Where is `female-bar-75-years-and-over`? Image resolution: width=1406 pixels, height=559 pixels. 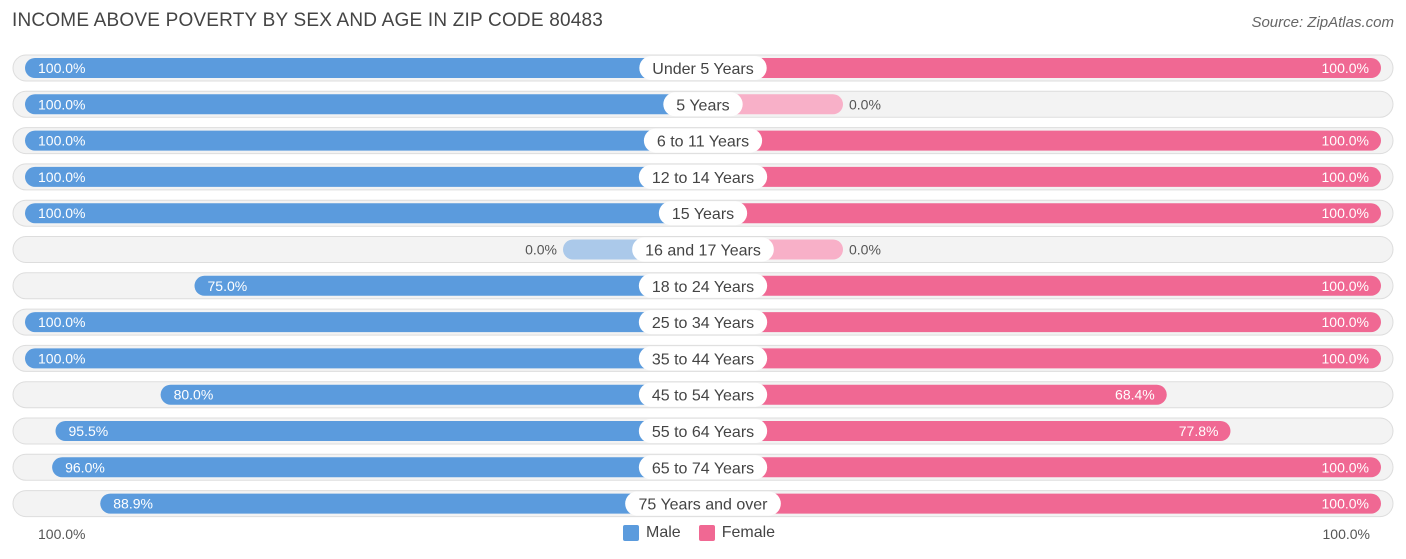
female-bar-75-years-and-over is located at coordinates (1042, 503).